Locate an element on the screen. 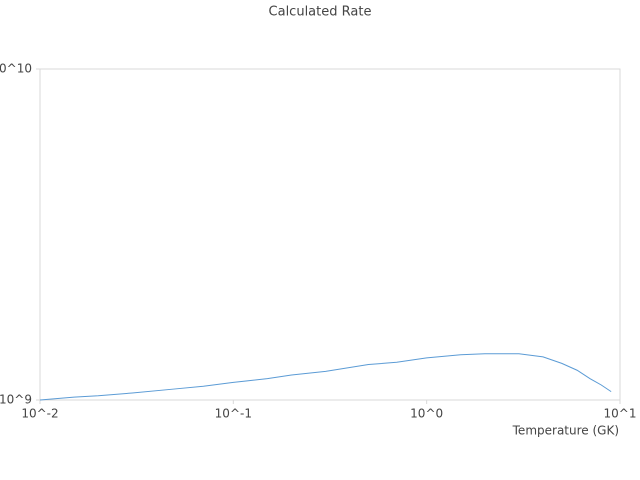 This screenshot has height=480, width=640. x-axis-label: Temperature (GK) is located at coordinates (565, 431).